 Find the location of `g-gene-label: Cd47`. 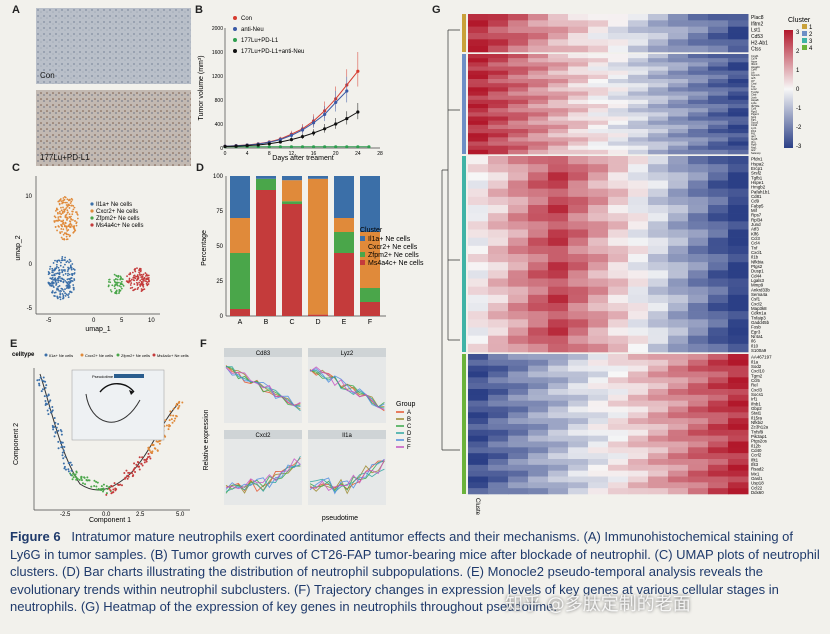

g-gene-label: Cd47 is located at coordinates (754, 70).